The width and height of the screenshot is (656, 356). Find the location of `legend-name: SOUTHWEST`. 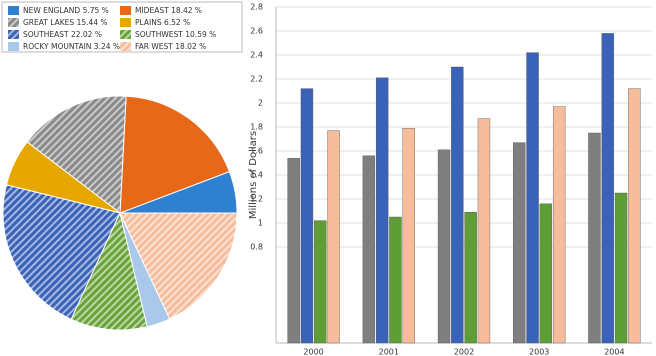

legend-name: SOUTHWEST is located at coordinates (159, 34).